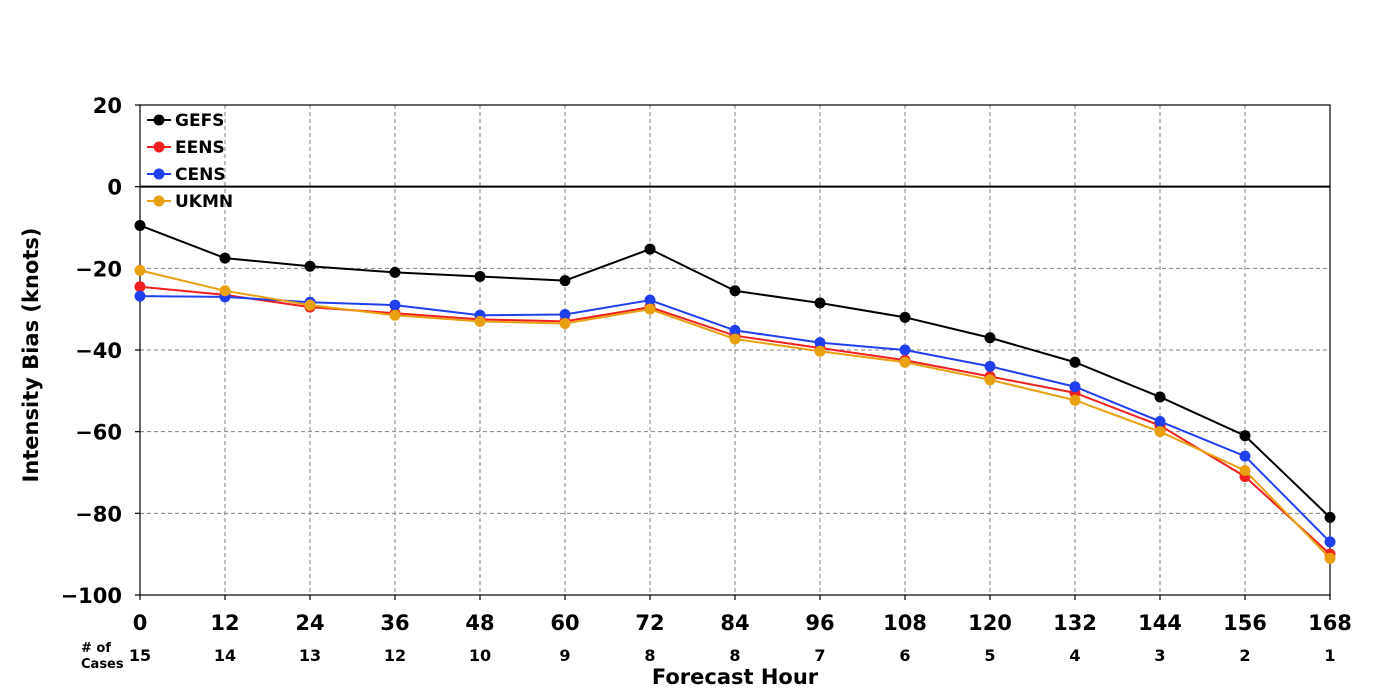 The width and height of the screenshot is (1400, 700). Describe the element at coordinates (159, 201) in the screenshot. I see `legend-marker-ukmn` at that location.